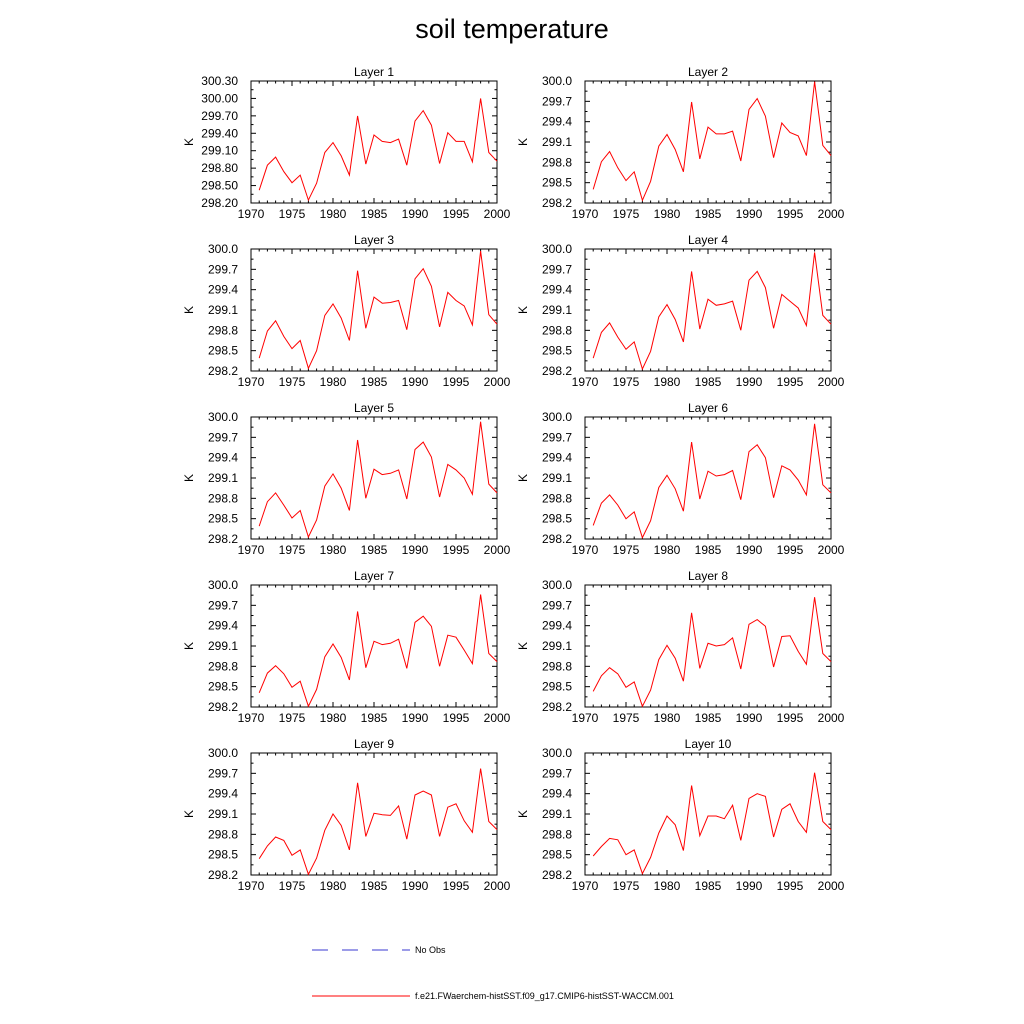 This screenshot has height=1024, width=1024. What do you see at coordinates (708, 72) in the screenshot?
I see `panel-title: Layer 2` at bounding box center [708, 72].